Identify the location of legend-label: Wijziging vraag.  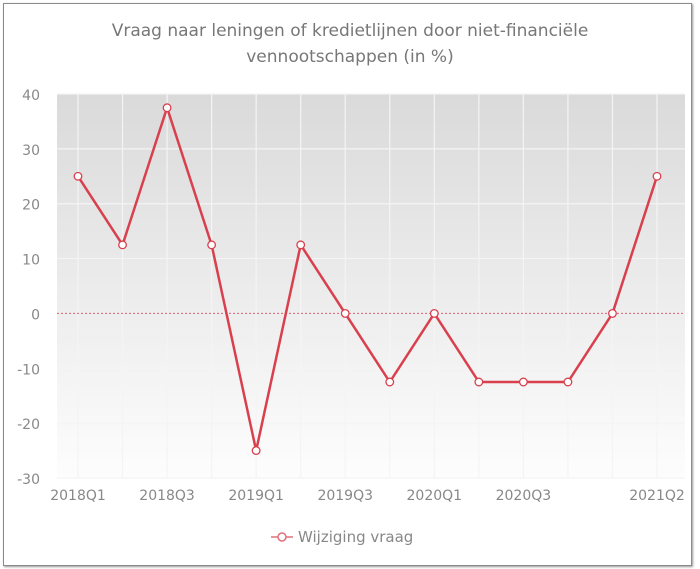
(356, 537).